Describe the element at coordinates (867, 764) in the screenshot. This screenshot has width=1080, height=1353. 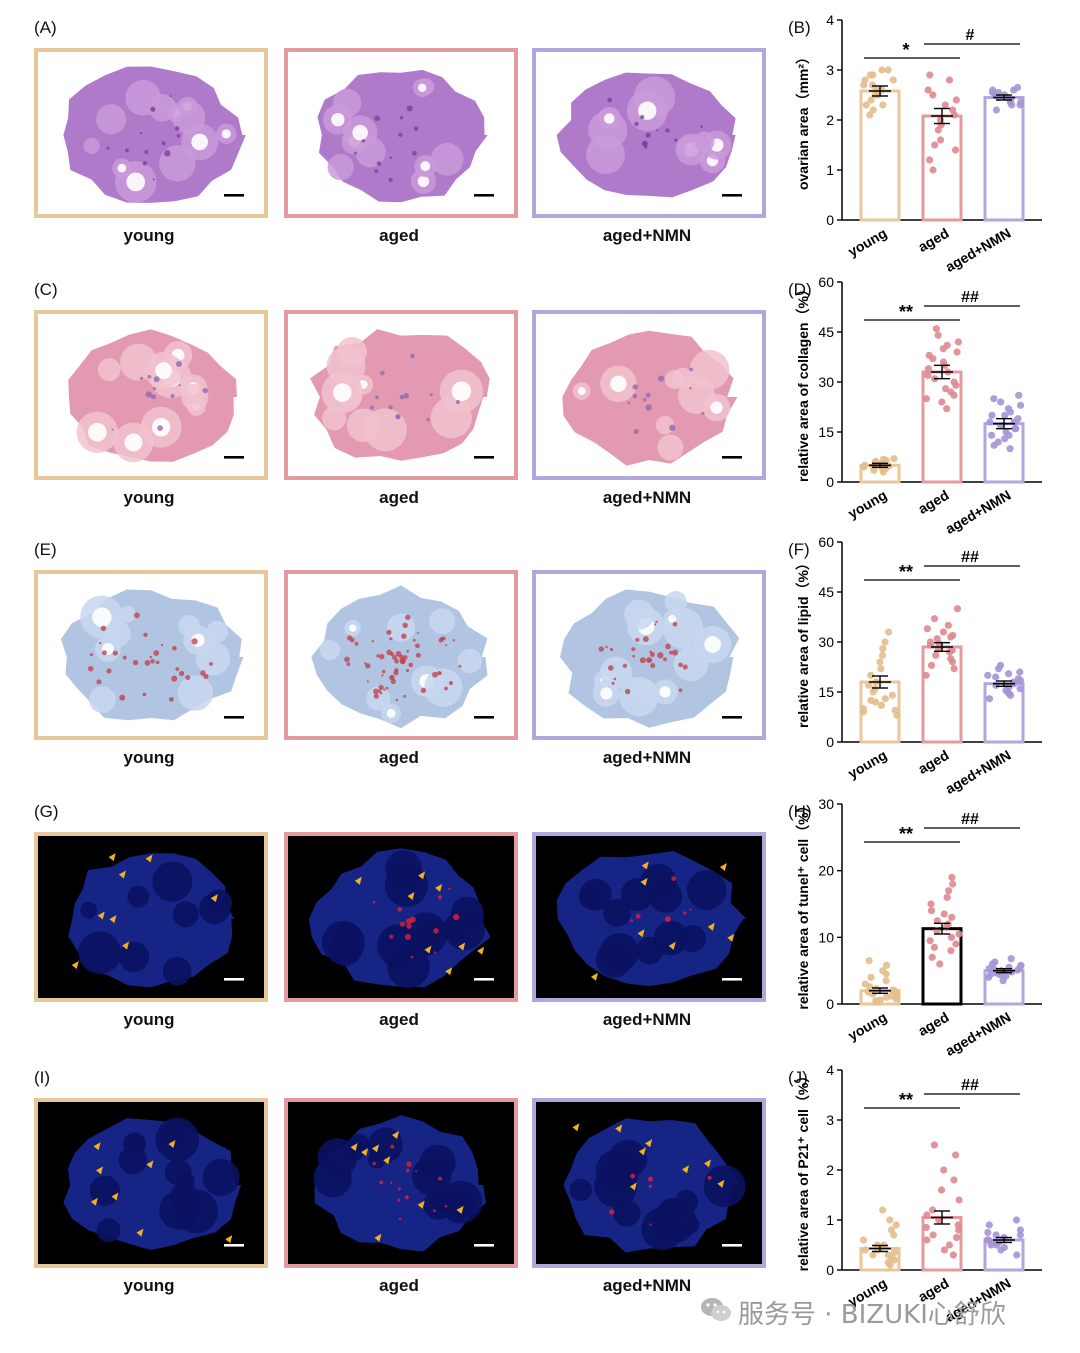
I see `x-tick-label: young` at that location.